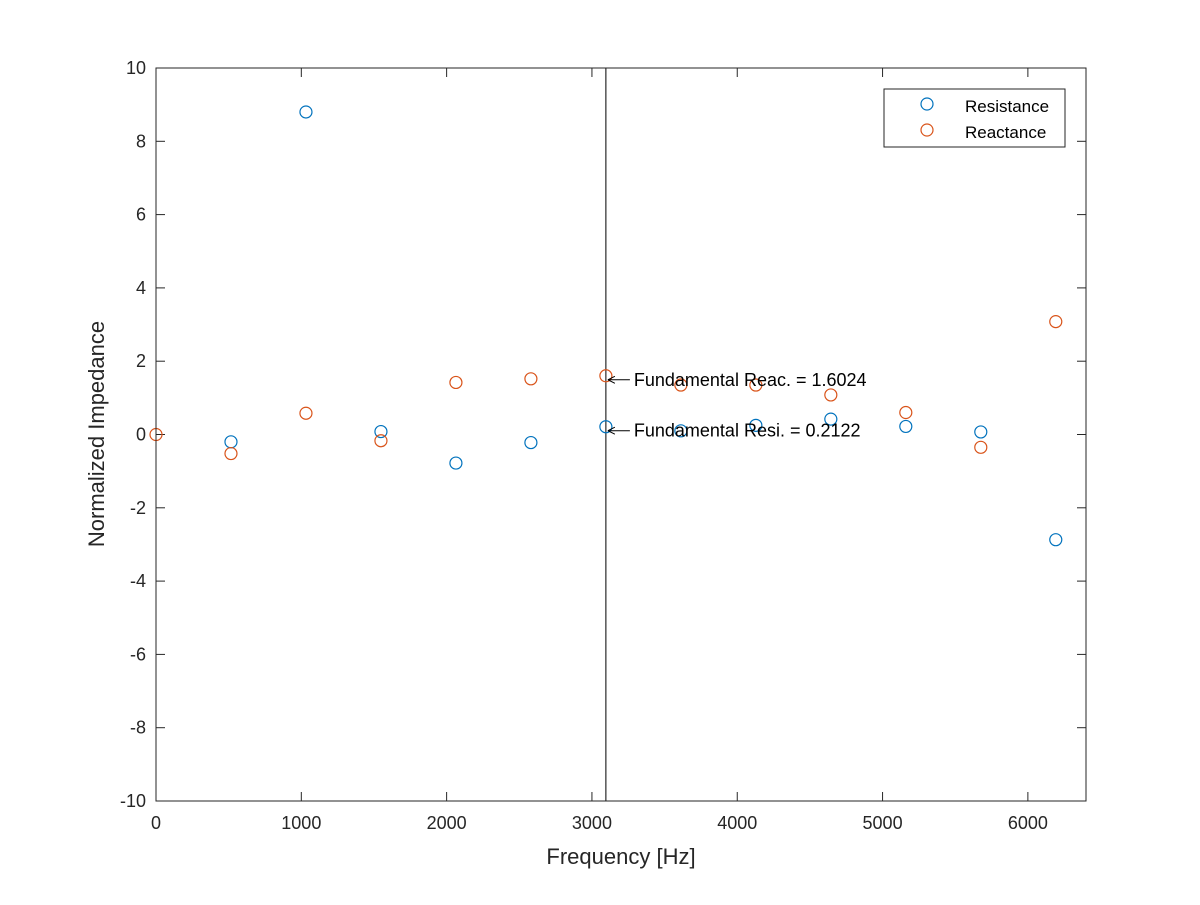  Describe the element at coordinates (141, 361) in the screenshot. I see `y-tick-label: 2` at that location.